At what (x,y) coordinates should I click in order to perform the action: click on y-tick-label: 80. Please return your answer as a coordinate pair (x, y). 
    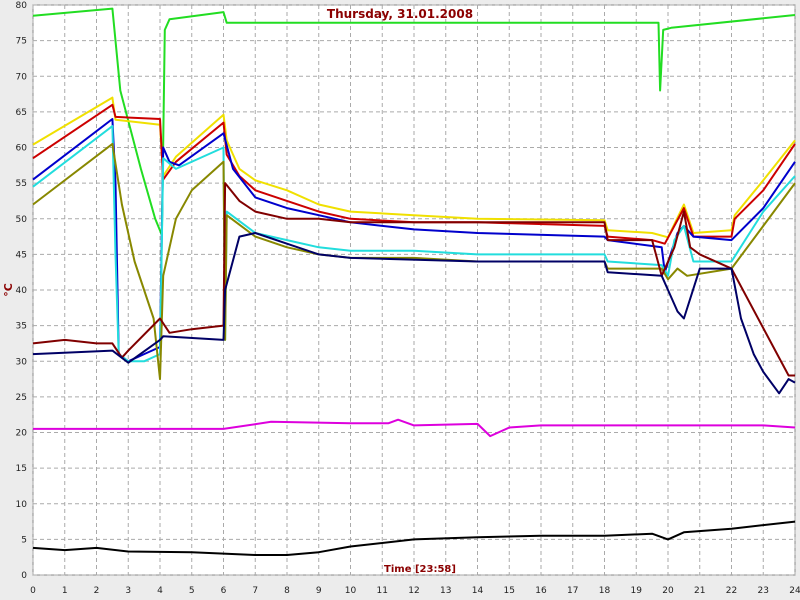
    Looking at the image, I should click on (22, 6).